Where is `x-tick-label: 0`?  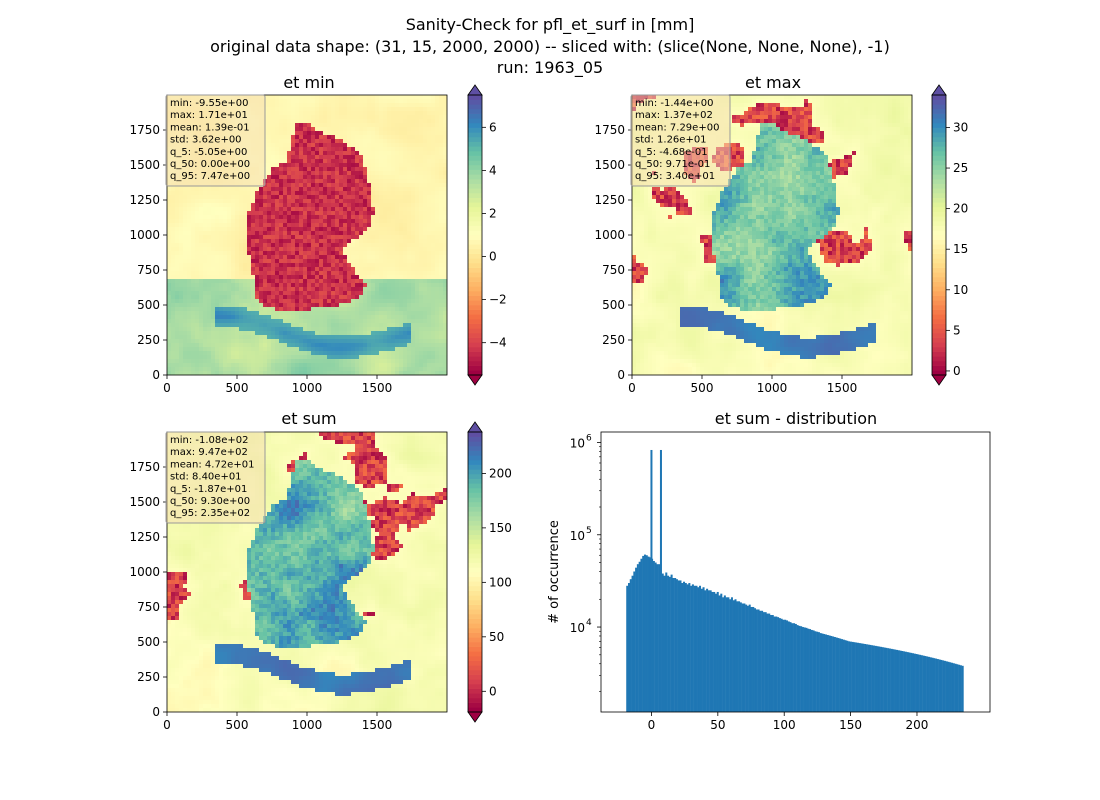 x-tick-label: 0 is located at coordinates (167, 388).